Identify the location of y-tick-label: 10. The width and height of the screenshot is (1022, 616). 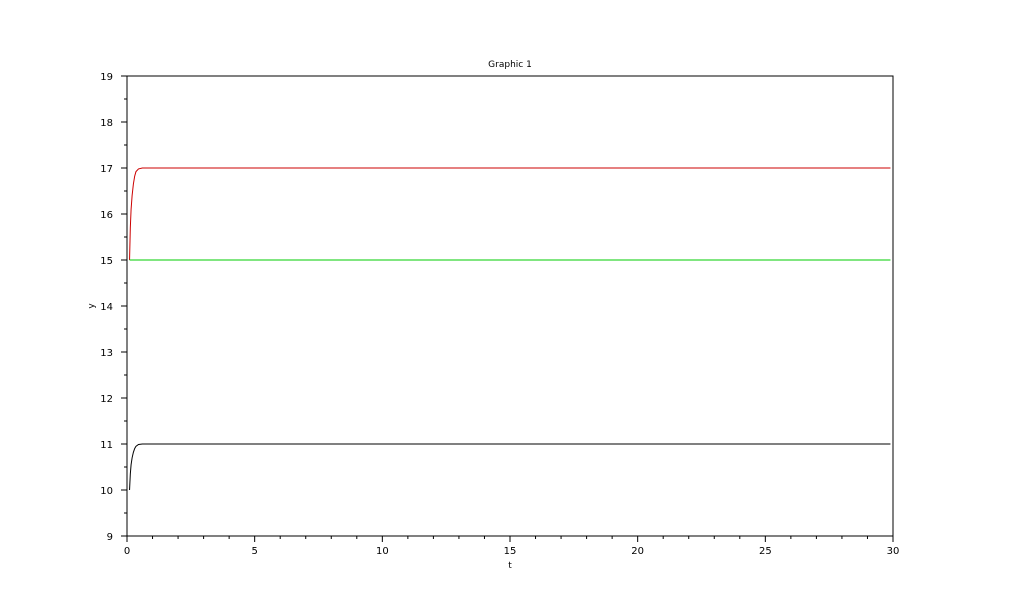
(106, 491).